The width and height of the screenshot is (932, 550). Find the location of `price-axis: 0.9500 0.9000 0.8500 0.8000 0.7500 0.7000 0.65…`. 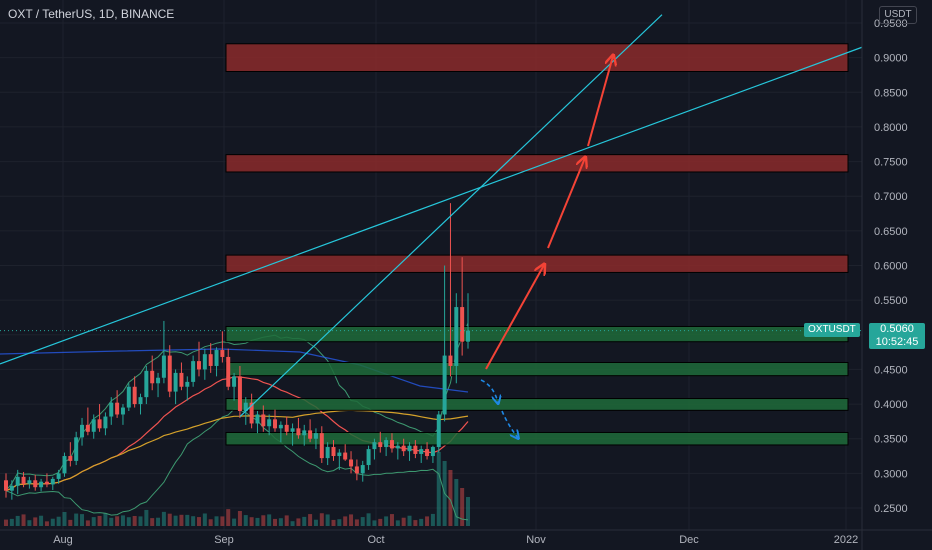

price-axis: 0.9500 0.9000 0.8500 0.8000 0.7500 0.7000 0.65… is located at coordinates (884, 275).